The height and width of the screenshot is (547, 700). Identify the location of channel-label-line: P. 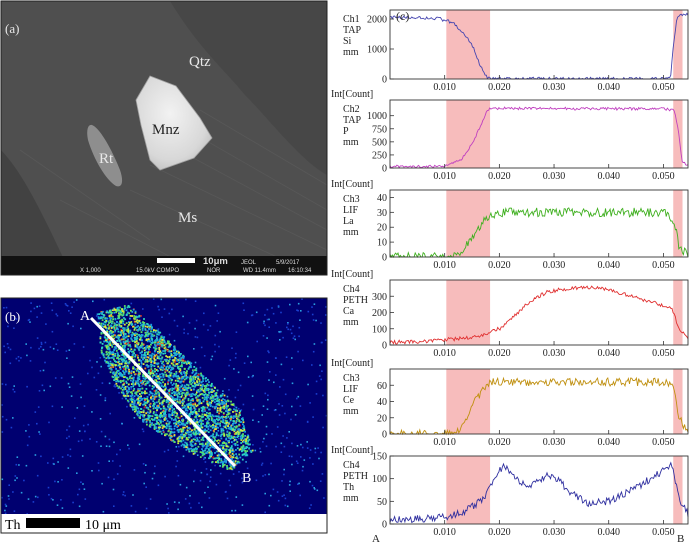
(346, 131).